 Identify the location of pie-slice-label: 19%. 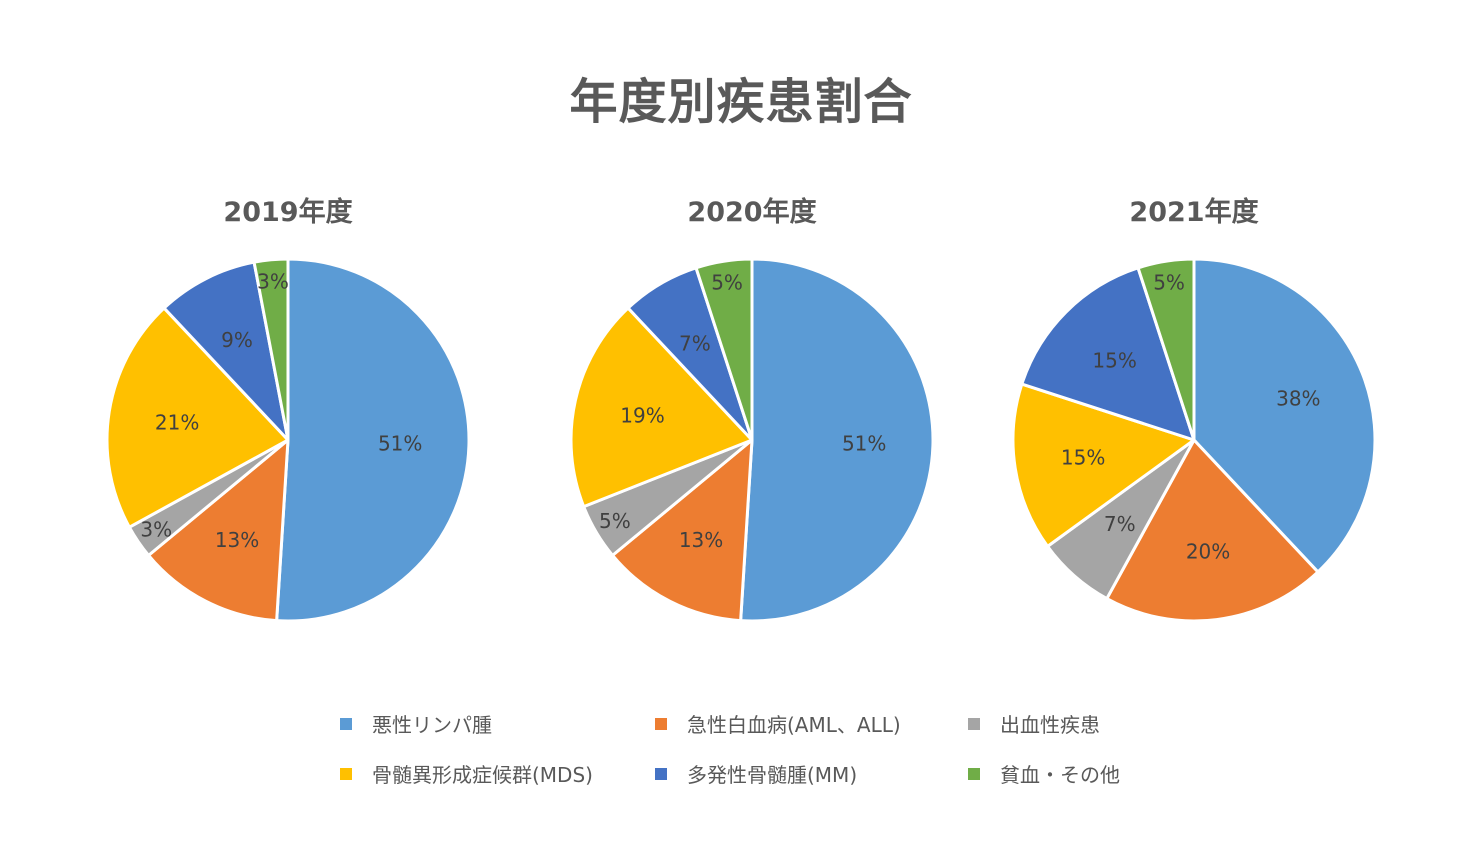
(642, 416).